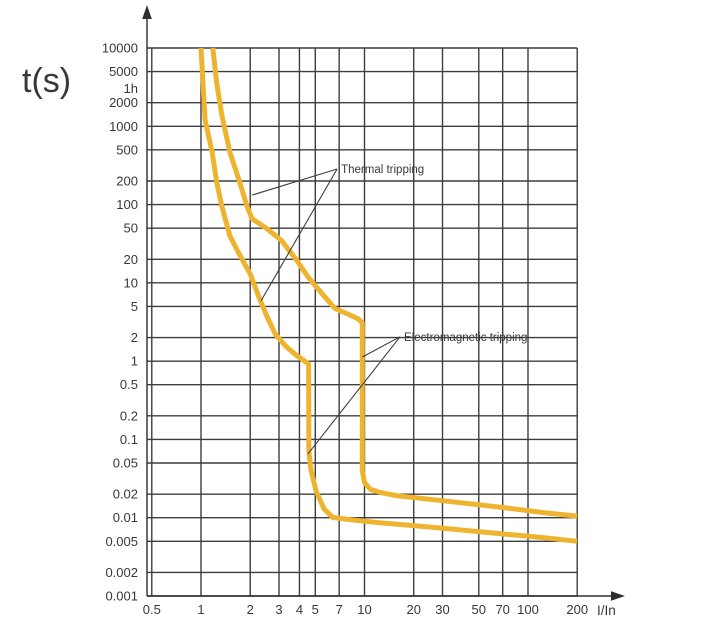 This screenshot has height=642, width=708. I want to click on y-tick-label-20: 20, so click(131, 259).